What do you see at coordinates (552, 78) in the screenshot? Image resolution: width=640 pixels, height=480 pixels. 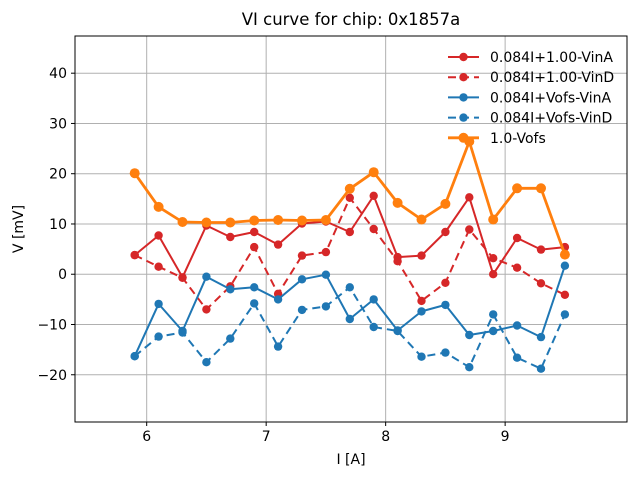 I see `legend-label: 0.084I+1.00-VinD` at bounding box center [552, 78].